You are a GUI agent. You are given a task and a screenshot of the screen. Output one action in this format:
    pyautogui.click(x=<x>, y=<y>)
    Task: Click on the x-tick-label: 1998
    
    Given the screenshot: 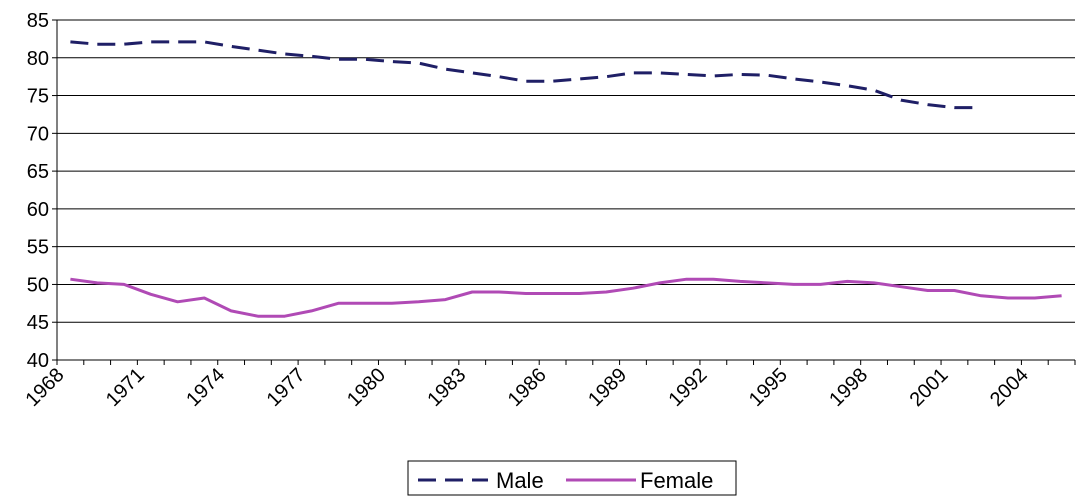 What is the action you would take?
    pyautogui.click(x=848, y=387)
    